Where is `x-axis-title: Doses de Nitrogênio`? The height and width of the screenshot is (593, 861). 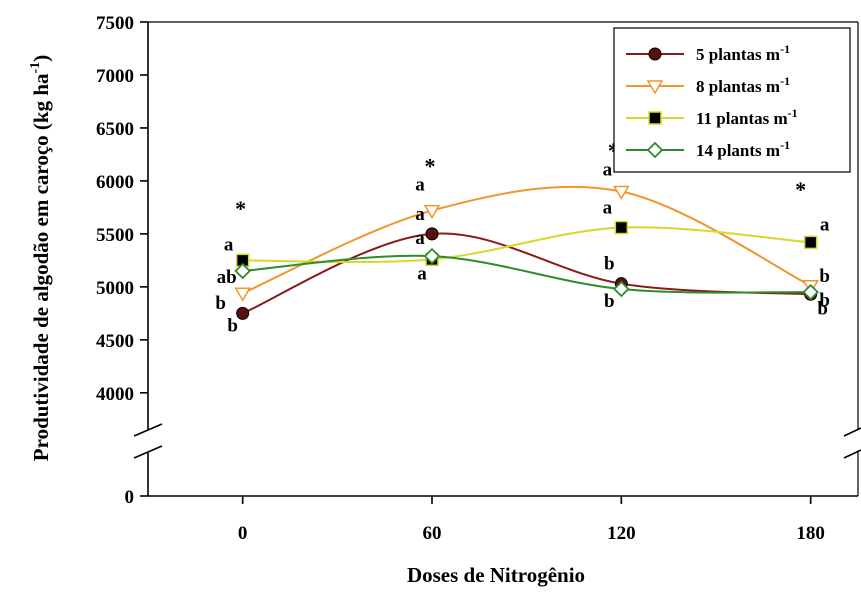 x-axis-title: Doses de Nitrogênio is located at coordinates (496, 575).